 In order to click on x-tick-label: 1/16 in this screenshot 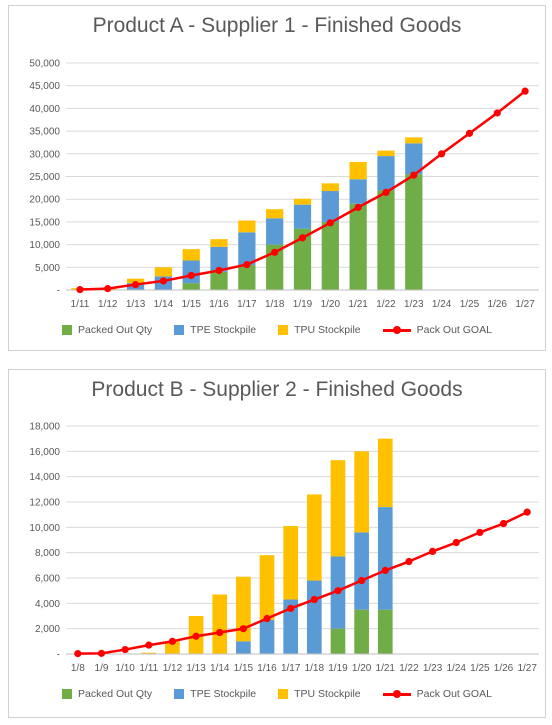, I will do `click(219, 304)`.